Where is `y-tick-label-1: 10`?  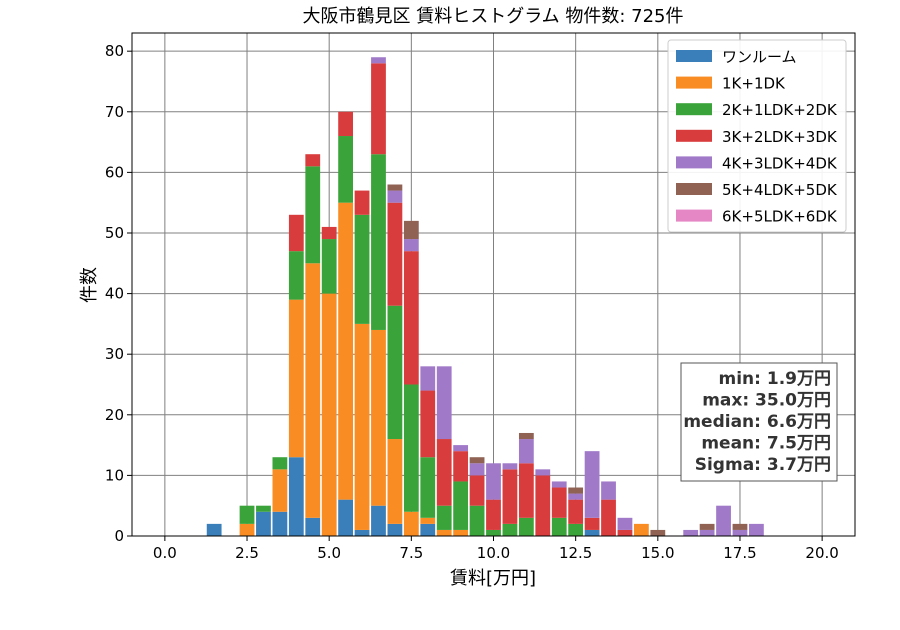
y-tick-label-1: 10 is located at coordinates (114, 475).